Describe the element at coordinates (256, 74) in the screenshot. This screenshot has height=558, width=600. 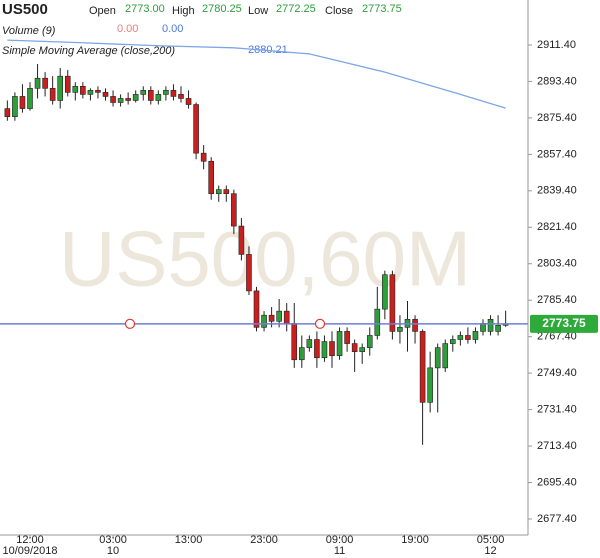
I see `sma-line` at that location.